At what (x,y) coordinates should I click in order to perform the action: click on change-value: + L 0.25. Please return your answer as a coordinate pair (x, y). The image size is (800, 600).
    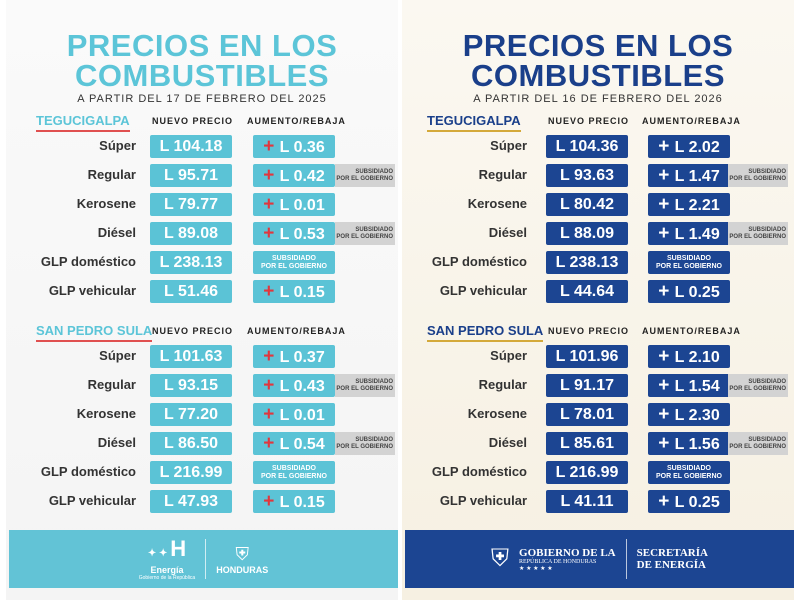
    Looking at the image, I should click on (689, 291).